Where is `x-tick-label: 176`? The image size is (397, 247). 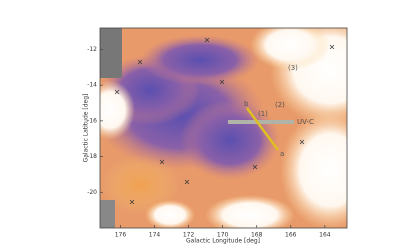 x-tick-label: 176 is located at coordinates (121, 235).